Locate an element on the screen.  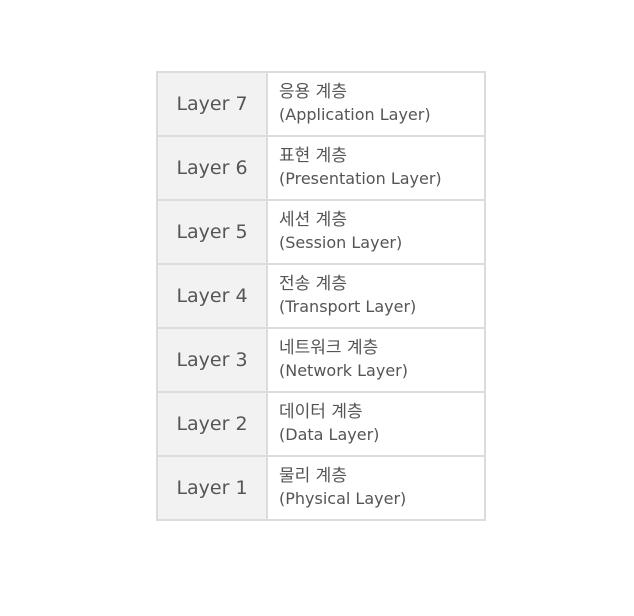
layer-name-english: (Session Layer) is located at coordinates (341, 242).